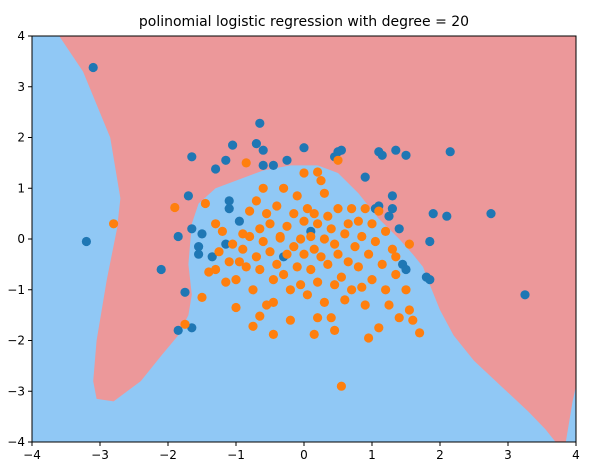  What do you see at coordinates (21, 239) in the screenshot?
I see `y-tick-label: 0` at bounding box center [21, 239].